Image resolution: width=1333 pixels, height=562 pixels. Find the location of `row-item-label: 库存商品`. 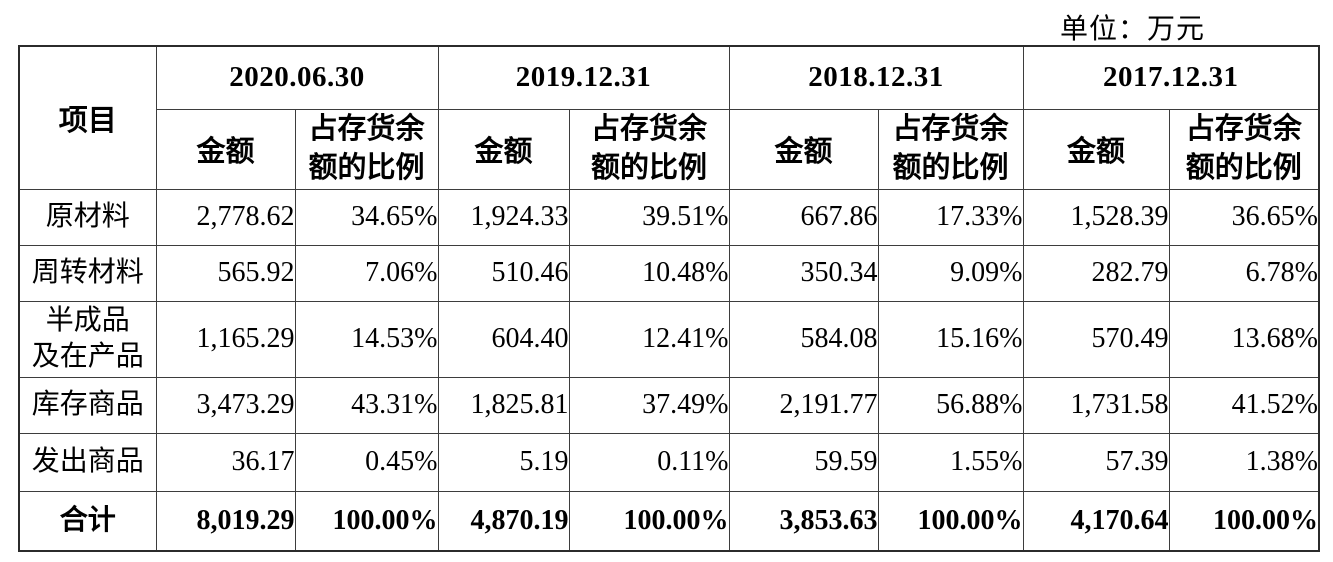

row-item-label: 库存商品 is located at coordinates (87, 405).